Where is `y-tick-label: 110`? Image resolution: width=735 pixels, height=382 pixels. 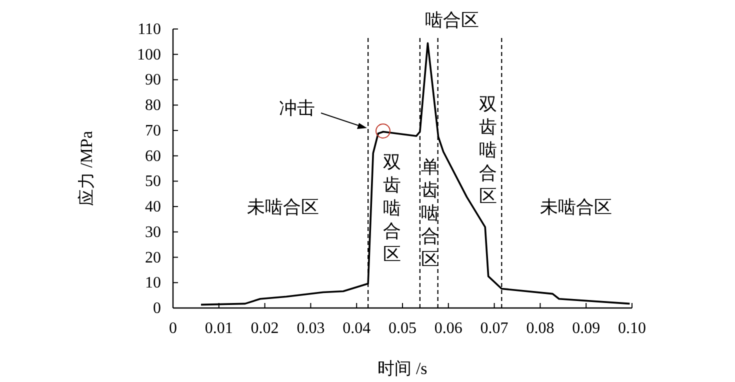 y-tick-label: 110 is located at coordinates (149, 29).